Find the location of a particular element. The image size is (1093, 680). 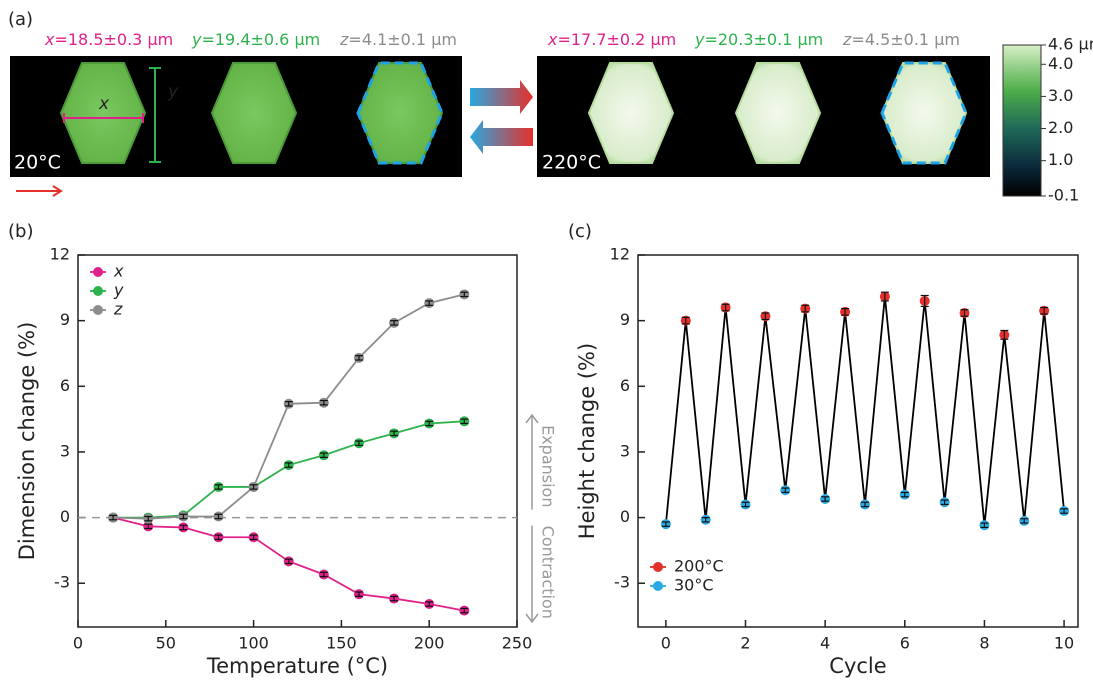

x-tick-label: 100 is located at coordinates (253, 643).